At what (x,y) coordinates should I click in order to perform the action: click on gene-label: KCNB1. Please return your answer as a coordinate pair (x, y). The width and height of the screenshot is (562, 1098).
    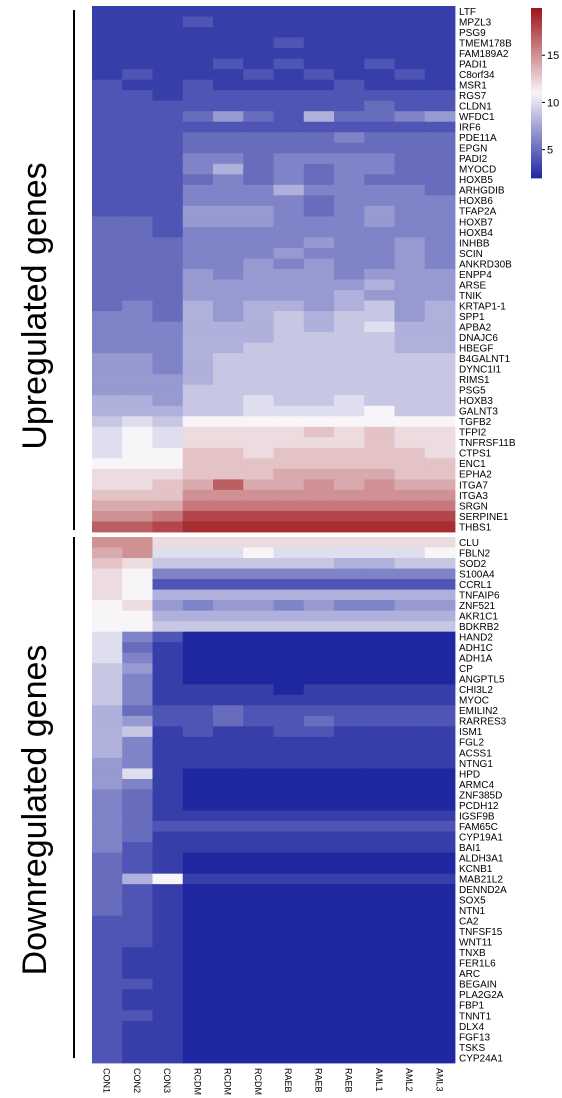
    Looking at the image, I should click on (476, 869).